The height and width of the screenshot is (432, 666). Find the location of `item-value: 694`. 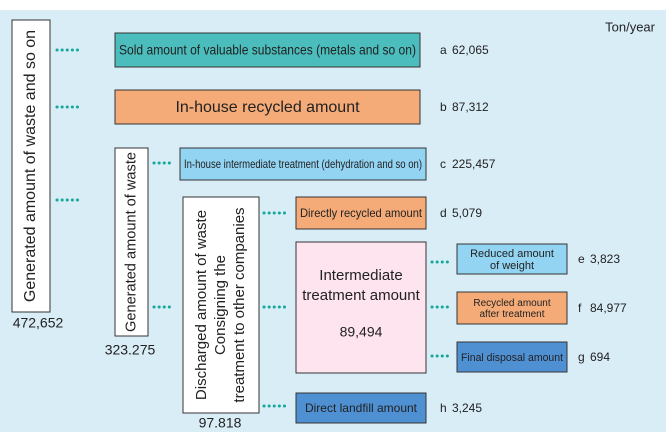

item-value: 694 is located at coordinates (600, 357).